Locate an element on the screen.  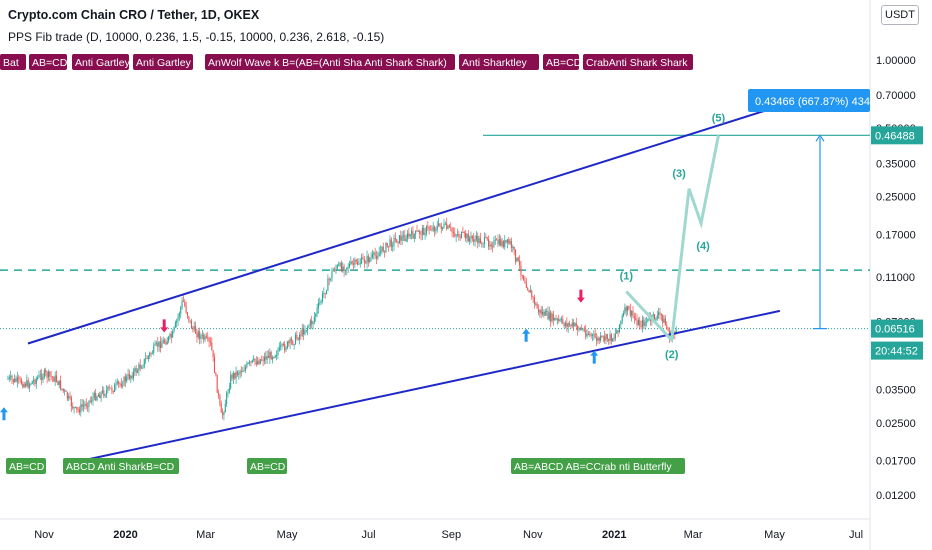
currency-button: USDT is located at coordinates (900, 15).